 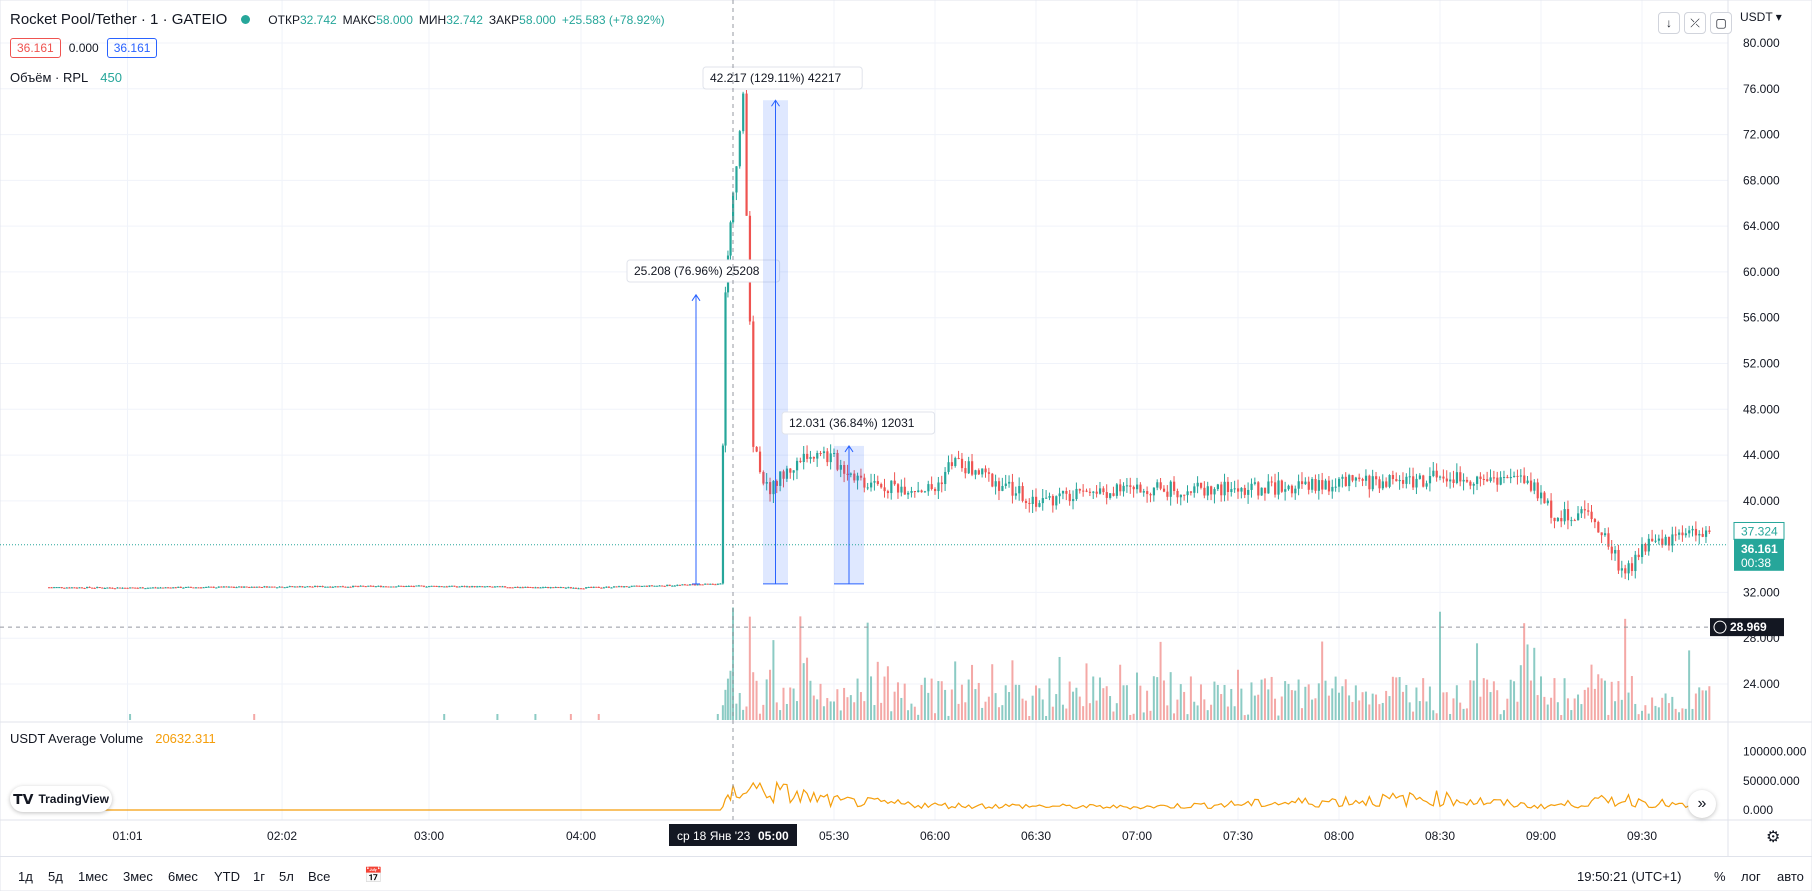 I want to click on range-all: Все, so click(x=319, y=876).